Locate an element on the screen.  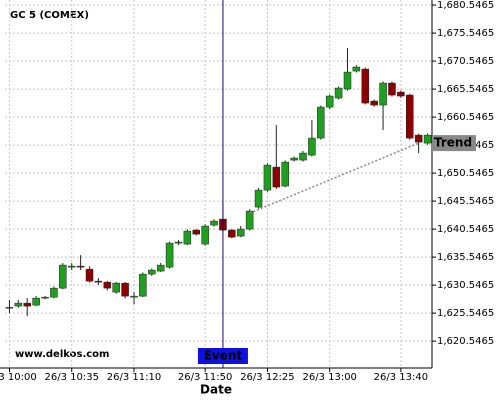
x-tick-label: 26/3 10:35 is located at coordinates (71, 377).